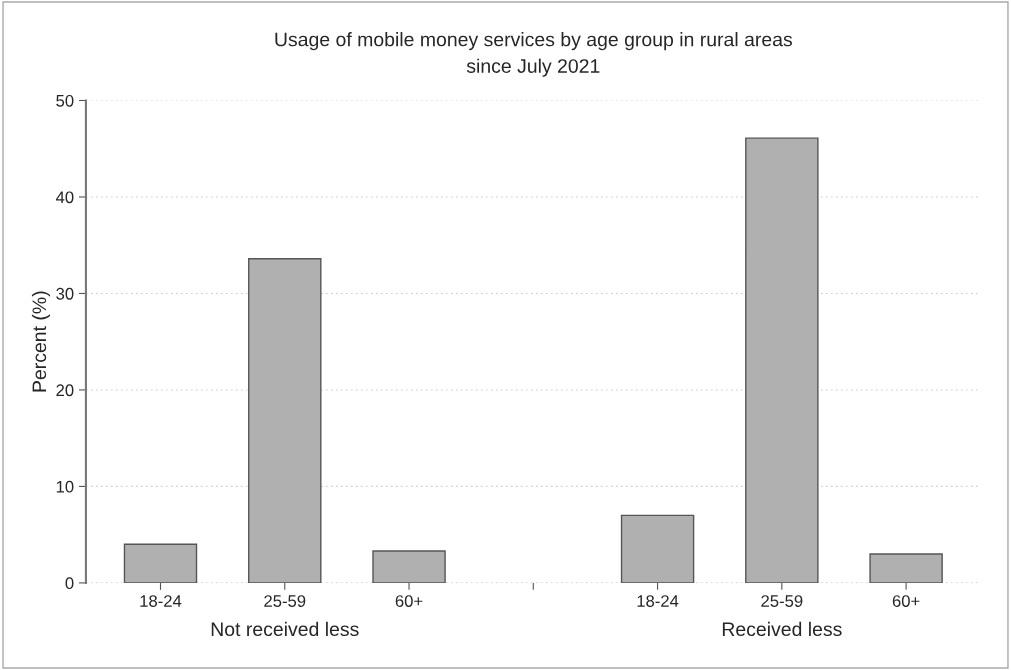  I want to click on y-axis-title: Percent (%), so click(41, 341).